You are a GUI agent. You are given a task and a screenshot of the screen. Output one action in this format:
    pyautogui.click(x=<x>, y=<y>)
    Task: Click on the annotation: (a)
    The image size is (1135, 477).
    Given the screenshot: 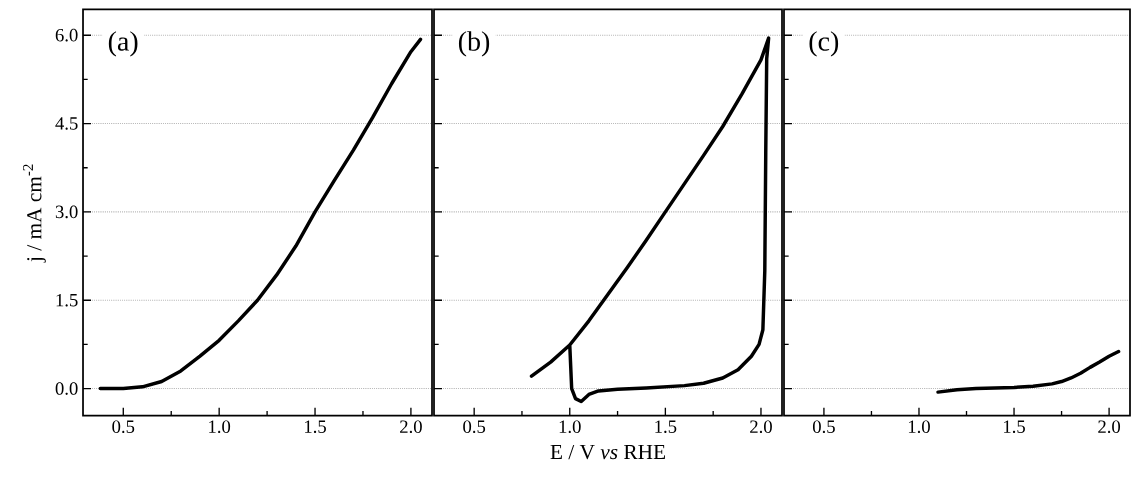 What is the action you would take?
    pyautogui.click(x=123, y=44)
    